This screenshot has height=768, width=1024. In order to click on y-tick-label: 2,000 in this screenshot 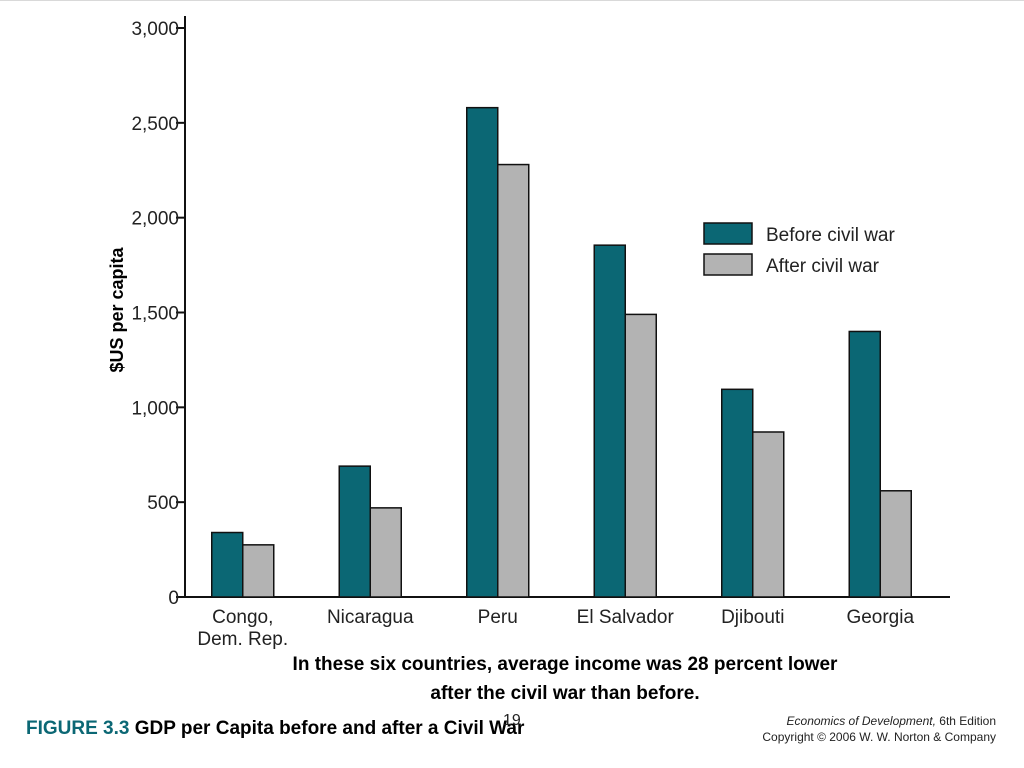, I will do `click(155, 219)`.